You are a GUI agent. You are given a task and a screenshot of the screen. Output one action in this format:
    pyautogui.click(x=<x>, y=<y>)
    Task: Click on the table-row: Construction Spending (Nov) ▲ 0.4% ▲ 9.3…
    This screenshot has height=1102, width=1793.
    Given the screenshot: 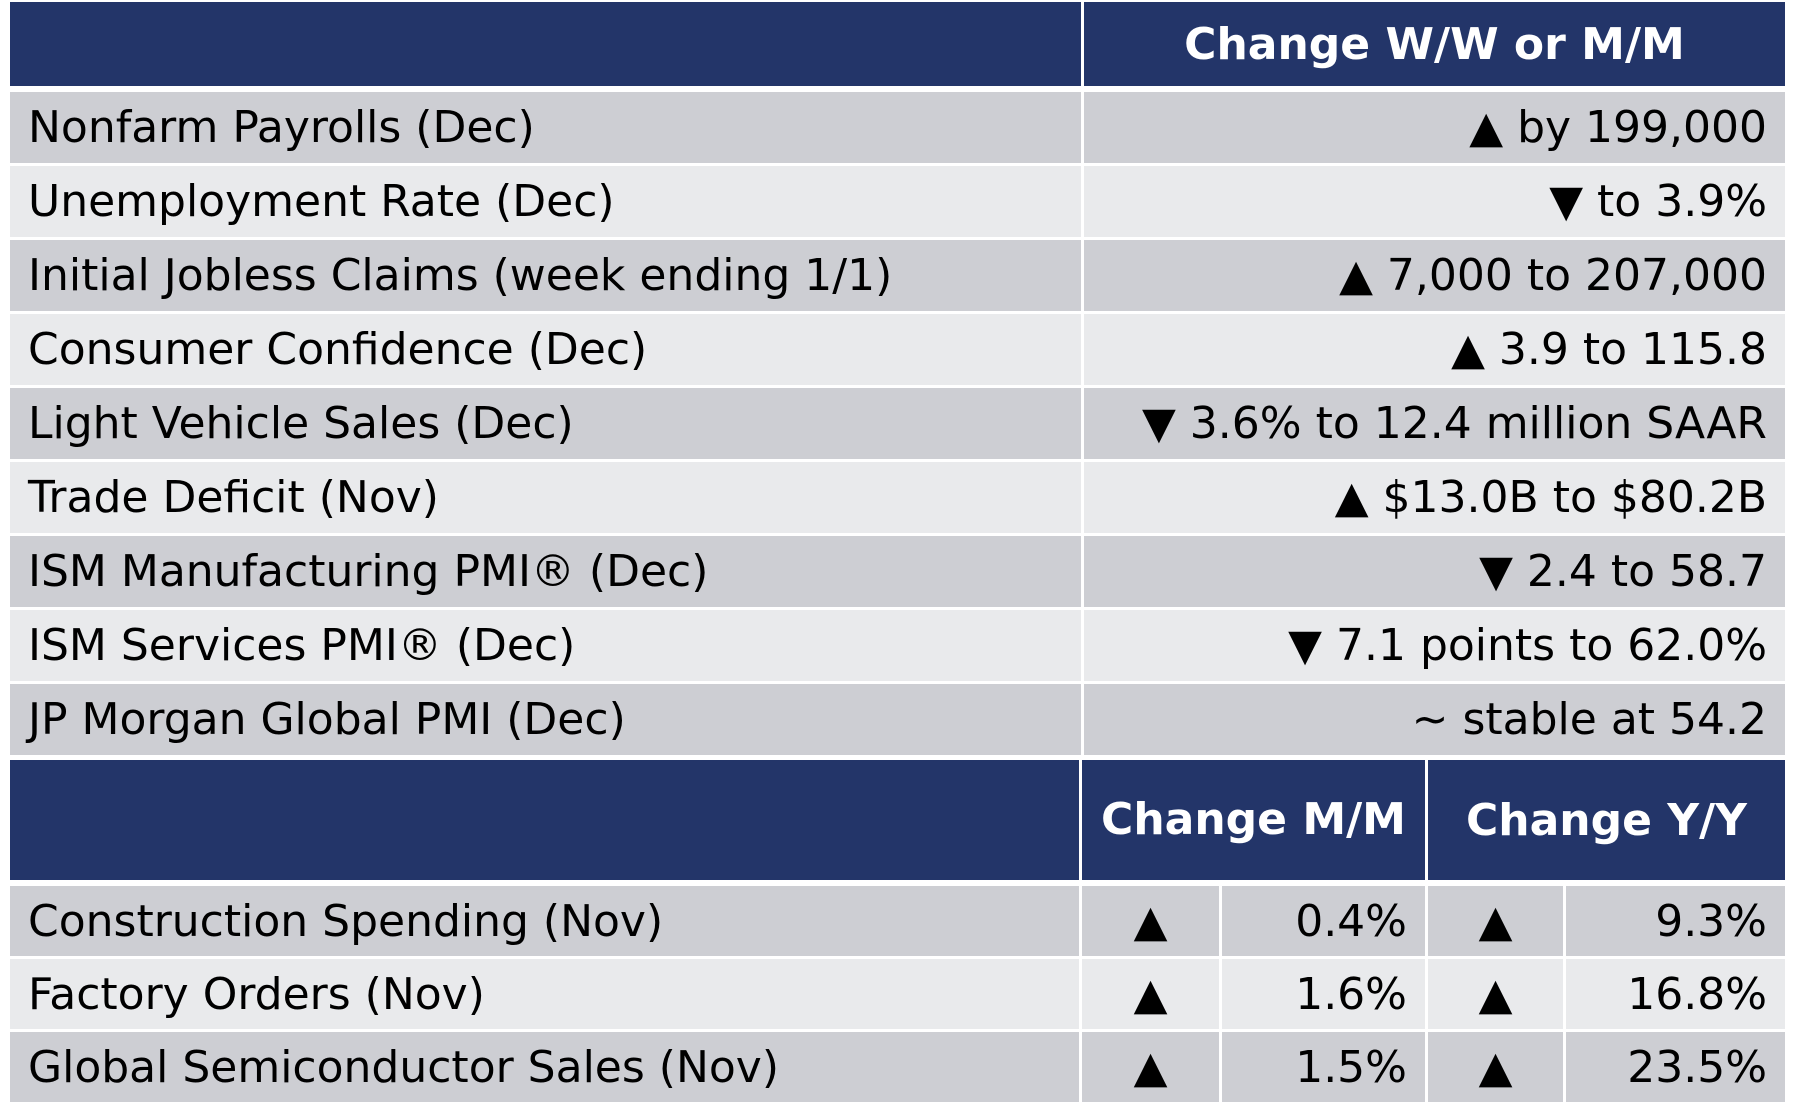 What is the action you would take?
    pyautogui.click(x=897, y=921)
    